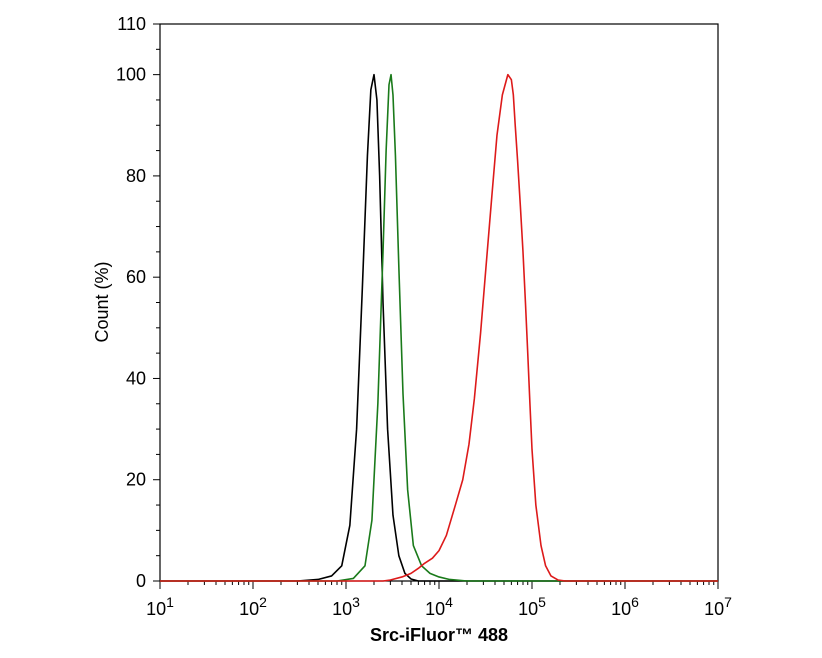 The image size is (822, 658). Describe the element at coordinates (718, 606) in the screenshot. I see `x-tick-label: 10⁷` at that location.